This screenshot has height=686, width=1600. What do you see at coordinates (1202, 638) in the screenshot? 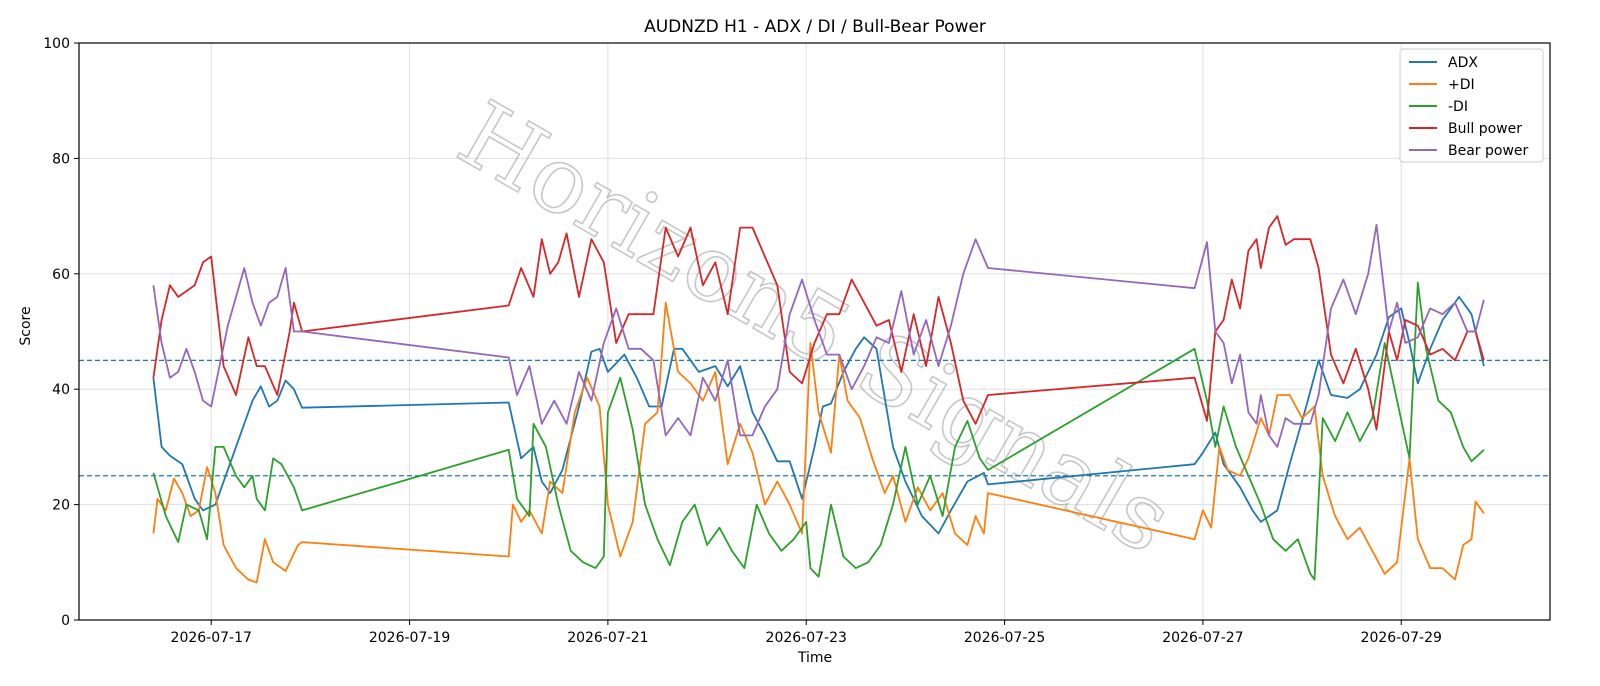
I see `x-tick-label: 2026-07-27` at bounding box center [1202, 638].